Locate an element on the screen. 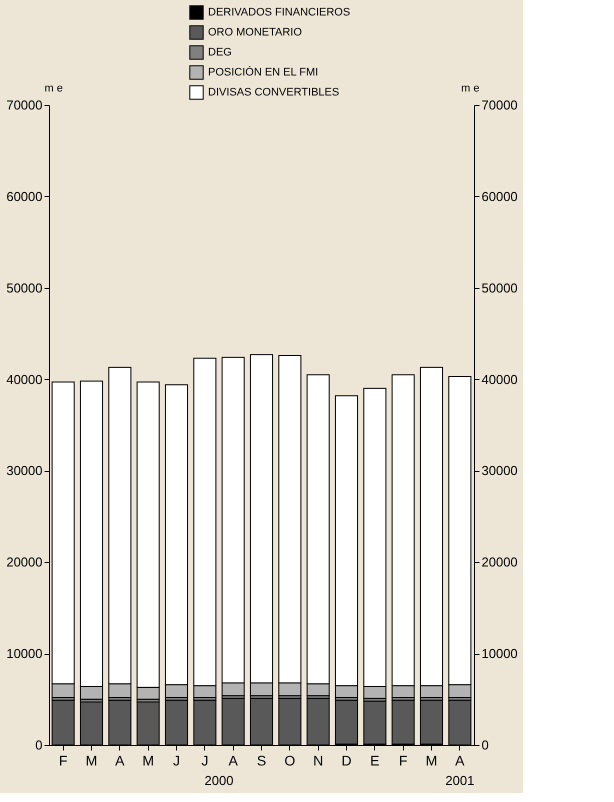  y-axis-title: m e is located at coordinates (53, 88).